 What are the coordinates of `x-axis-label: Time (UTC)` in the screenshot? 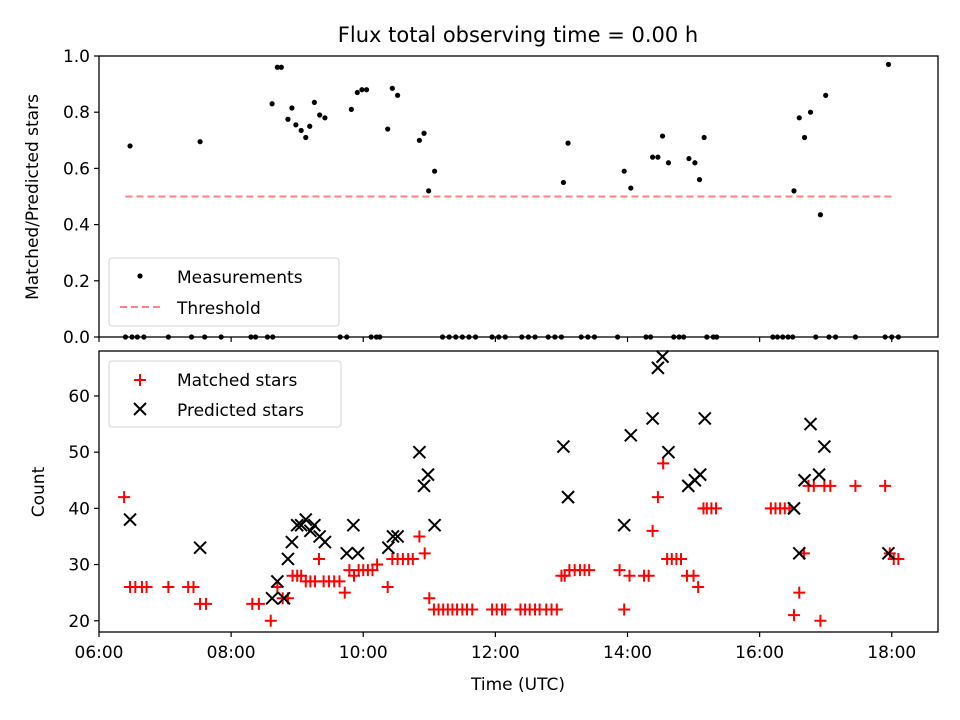 It's located at (517, 685).